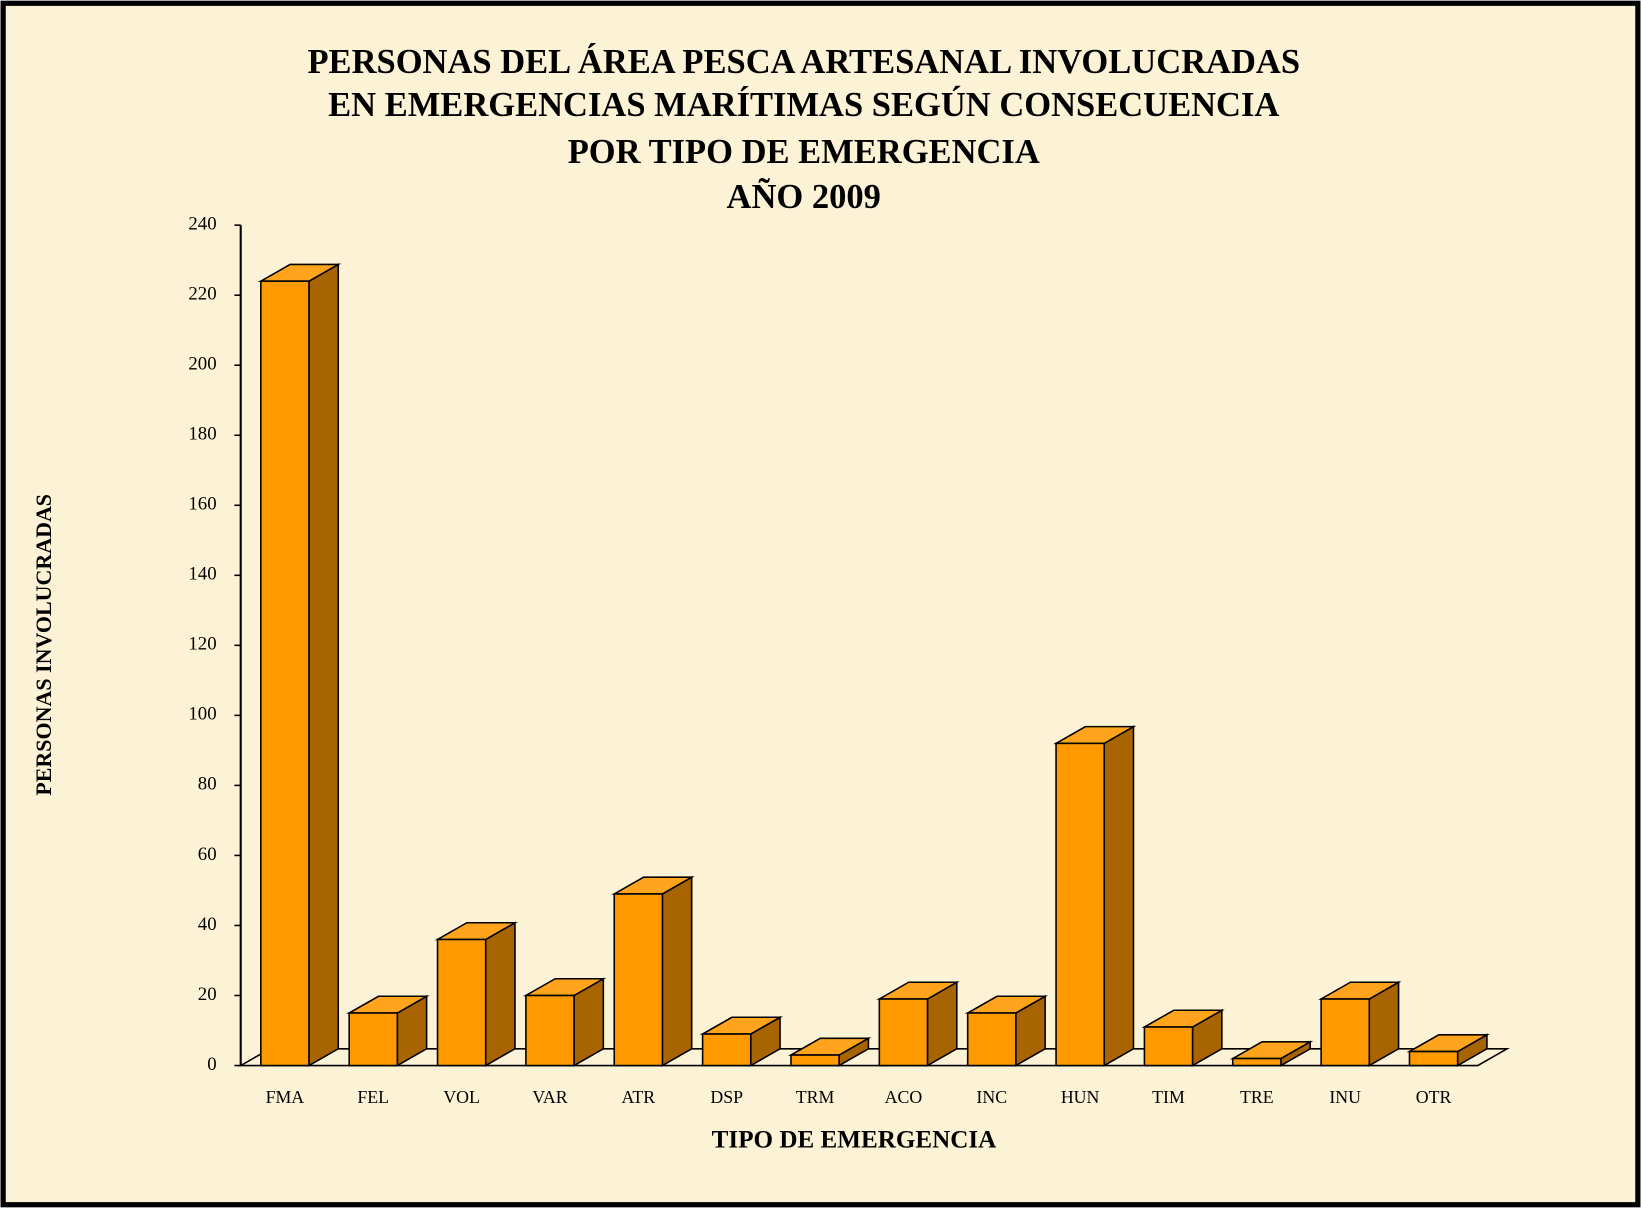 The width and height of the screenshot is (1641, 1208). Describe the element at coordinates (285, 1097) in the screenshot. I see `x-tick-label: FMA` at that location.